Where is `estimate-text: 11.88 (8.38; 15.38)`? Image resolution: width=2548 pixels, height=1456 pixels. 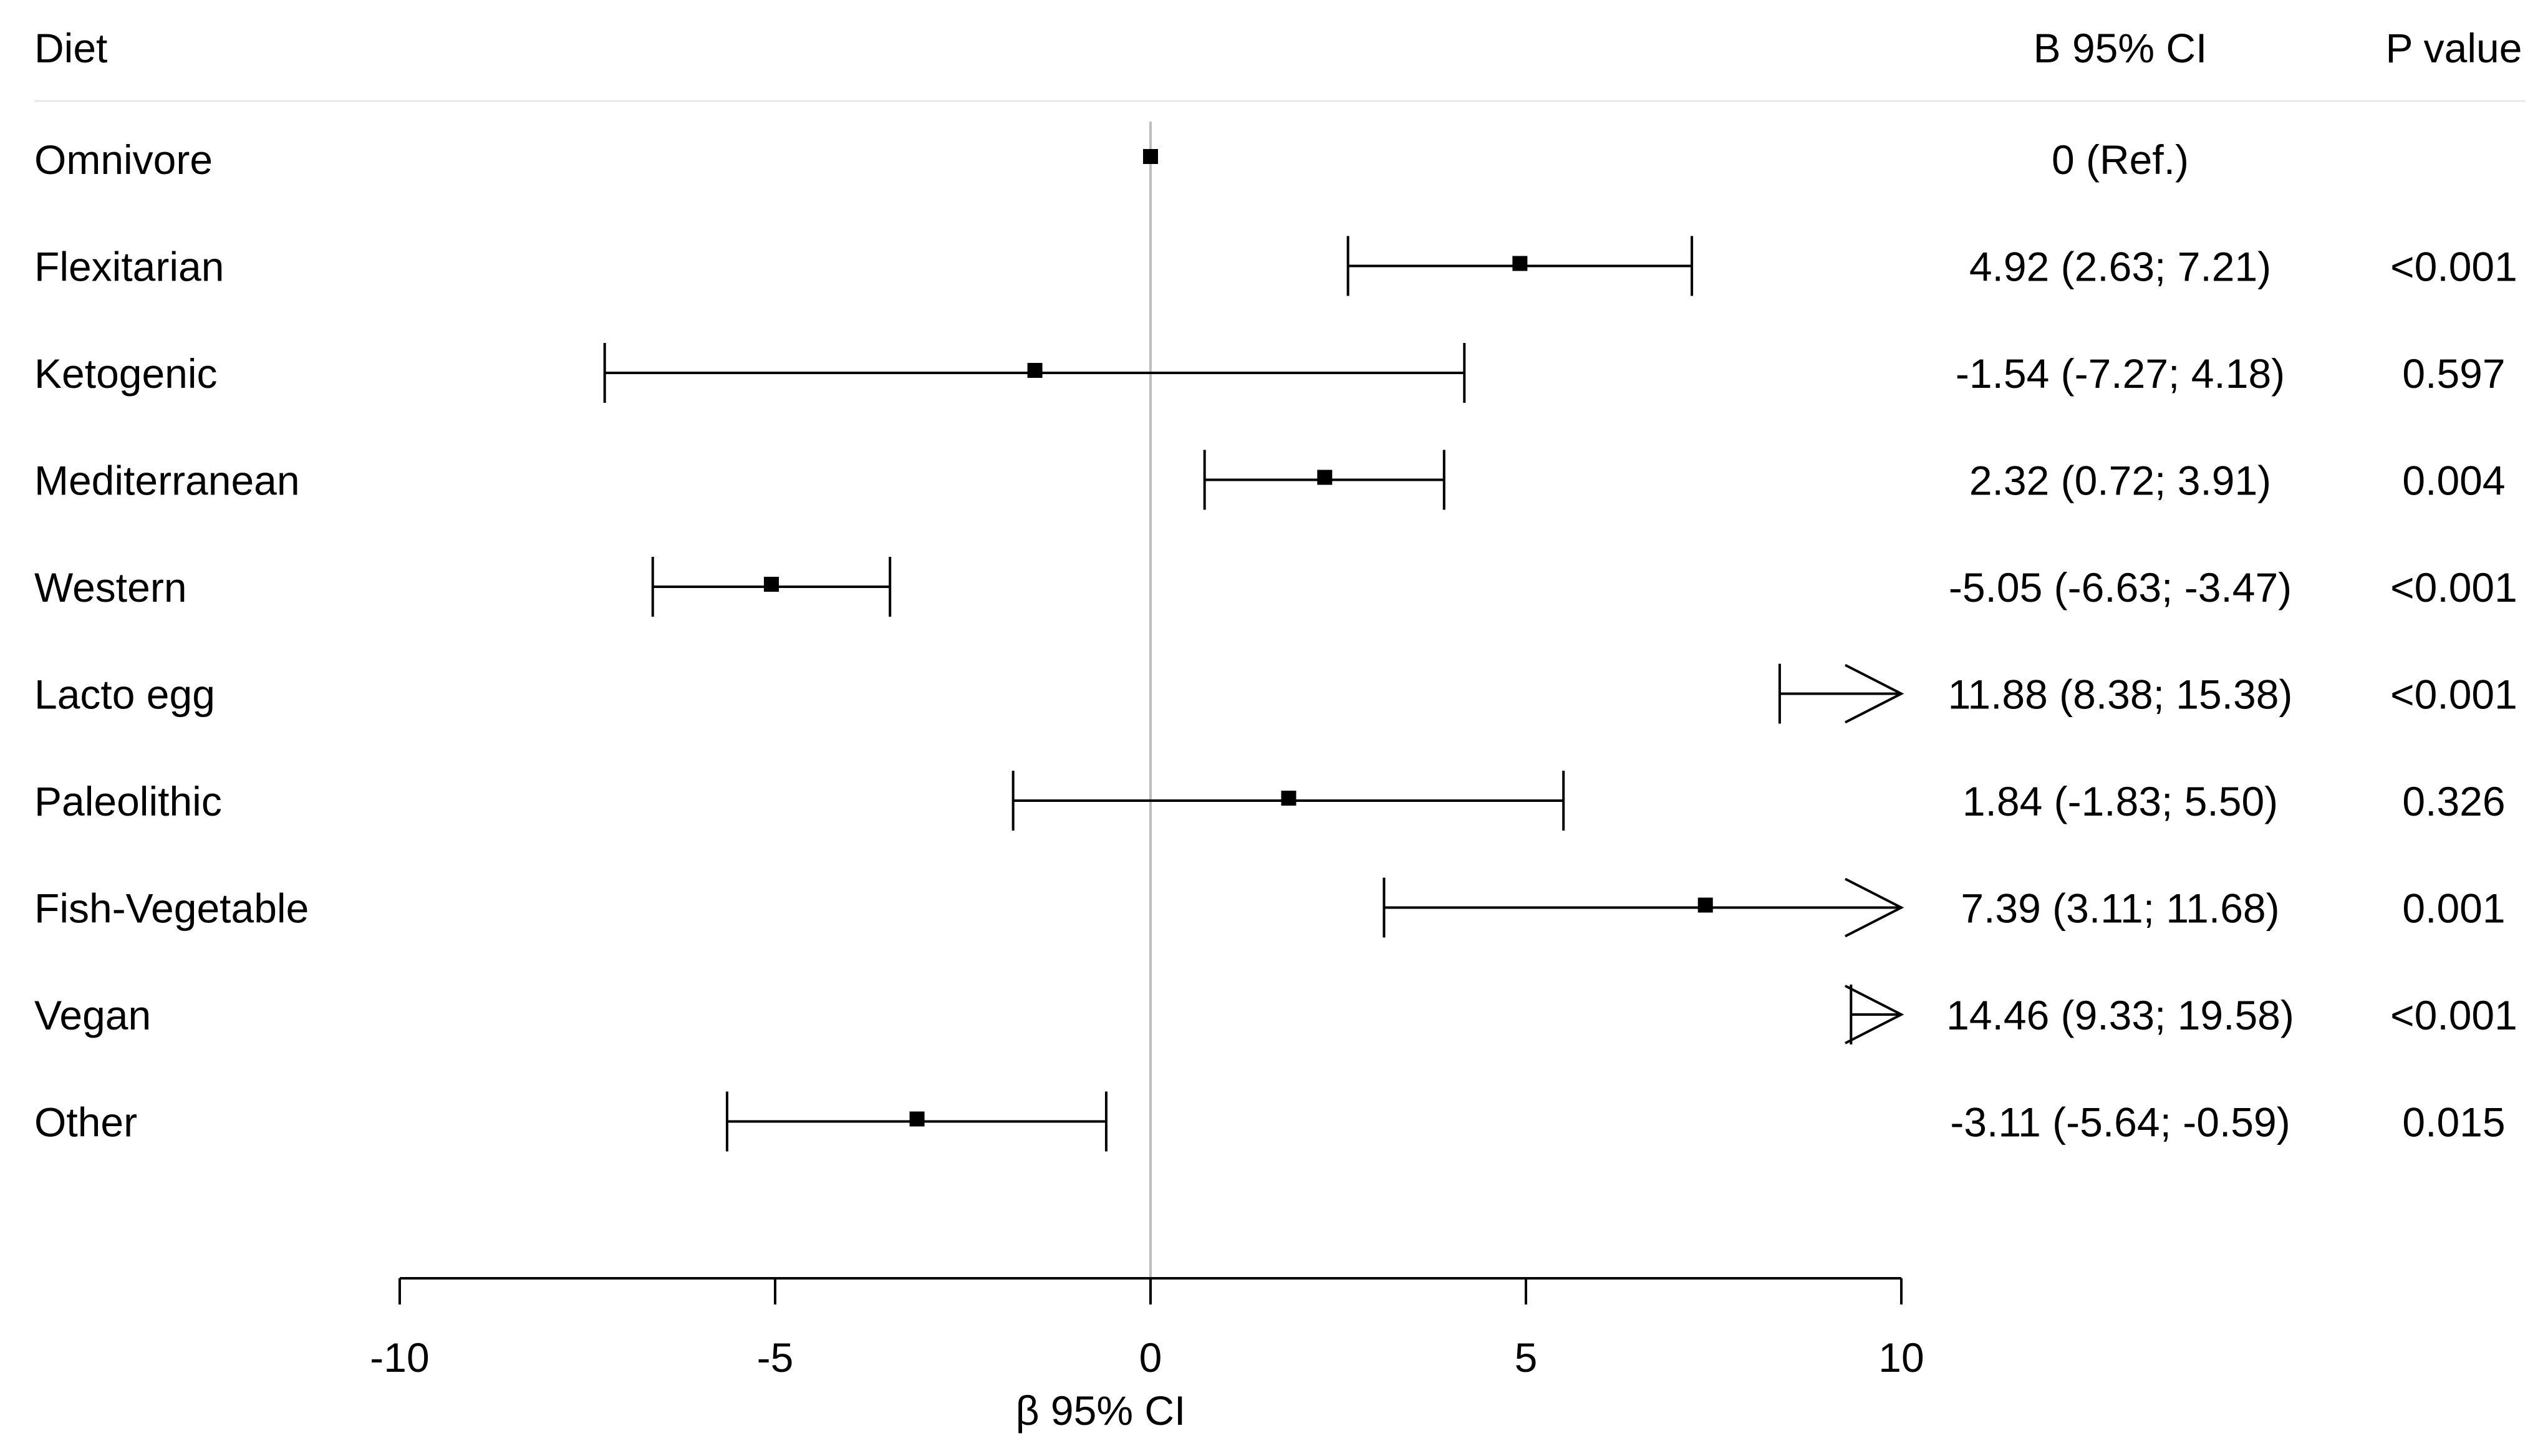
estimate-text: 11.88 (8.38; 15.38) is located at coordinates (2120, 695).